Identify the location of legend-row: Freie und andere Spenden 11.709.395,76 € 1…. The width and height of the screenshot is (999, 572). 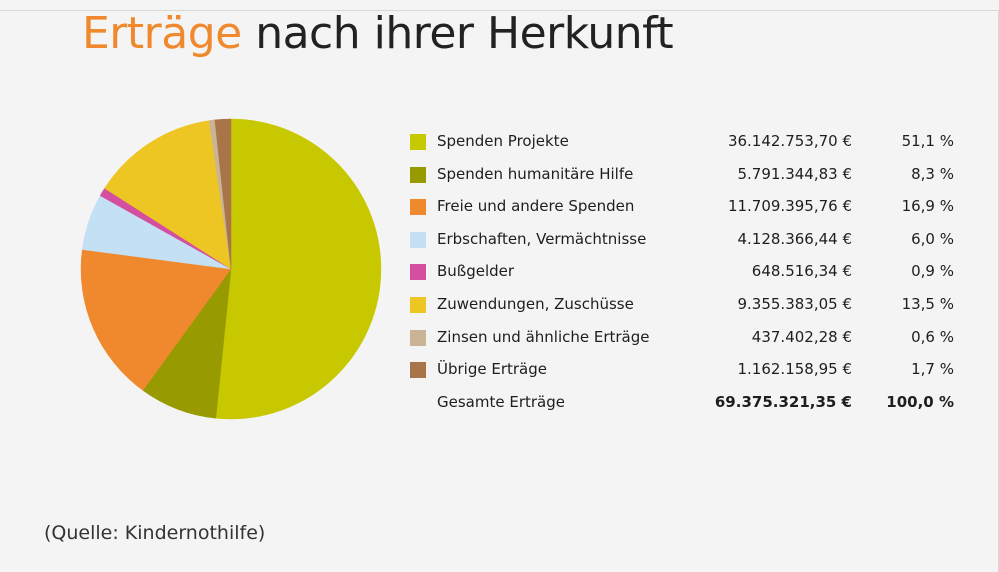
(690, 207).